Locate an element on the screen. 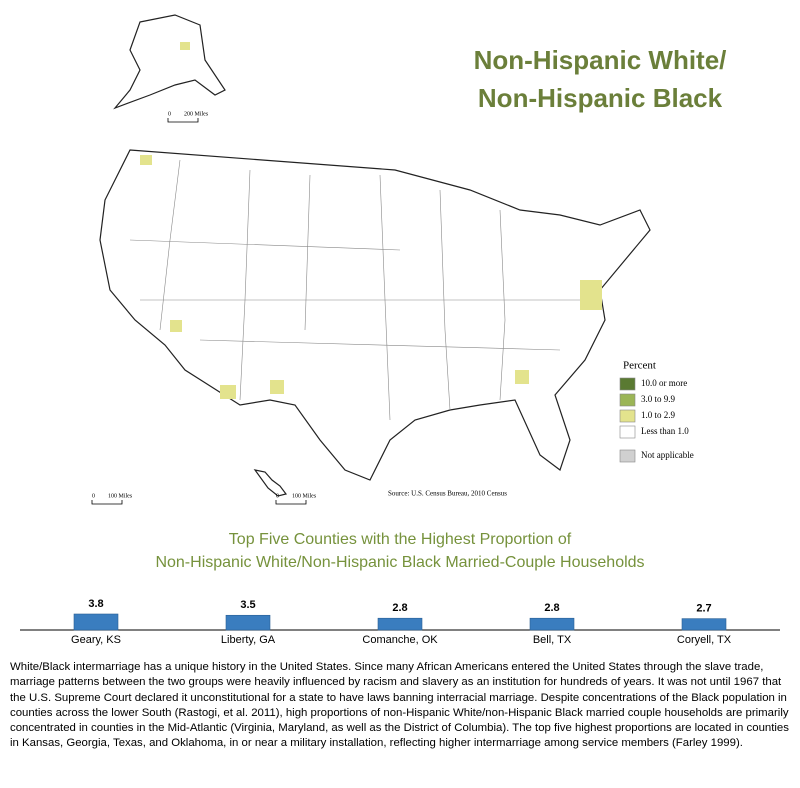 This screenshot has width=800, height=788. map-title: Non-Hispanic Black is located at coordinates (600, 98).